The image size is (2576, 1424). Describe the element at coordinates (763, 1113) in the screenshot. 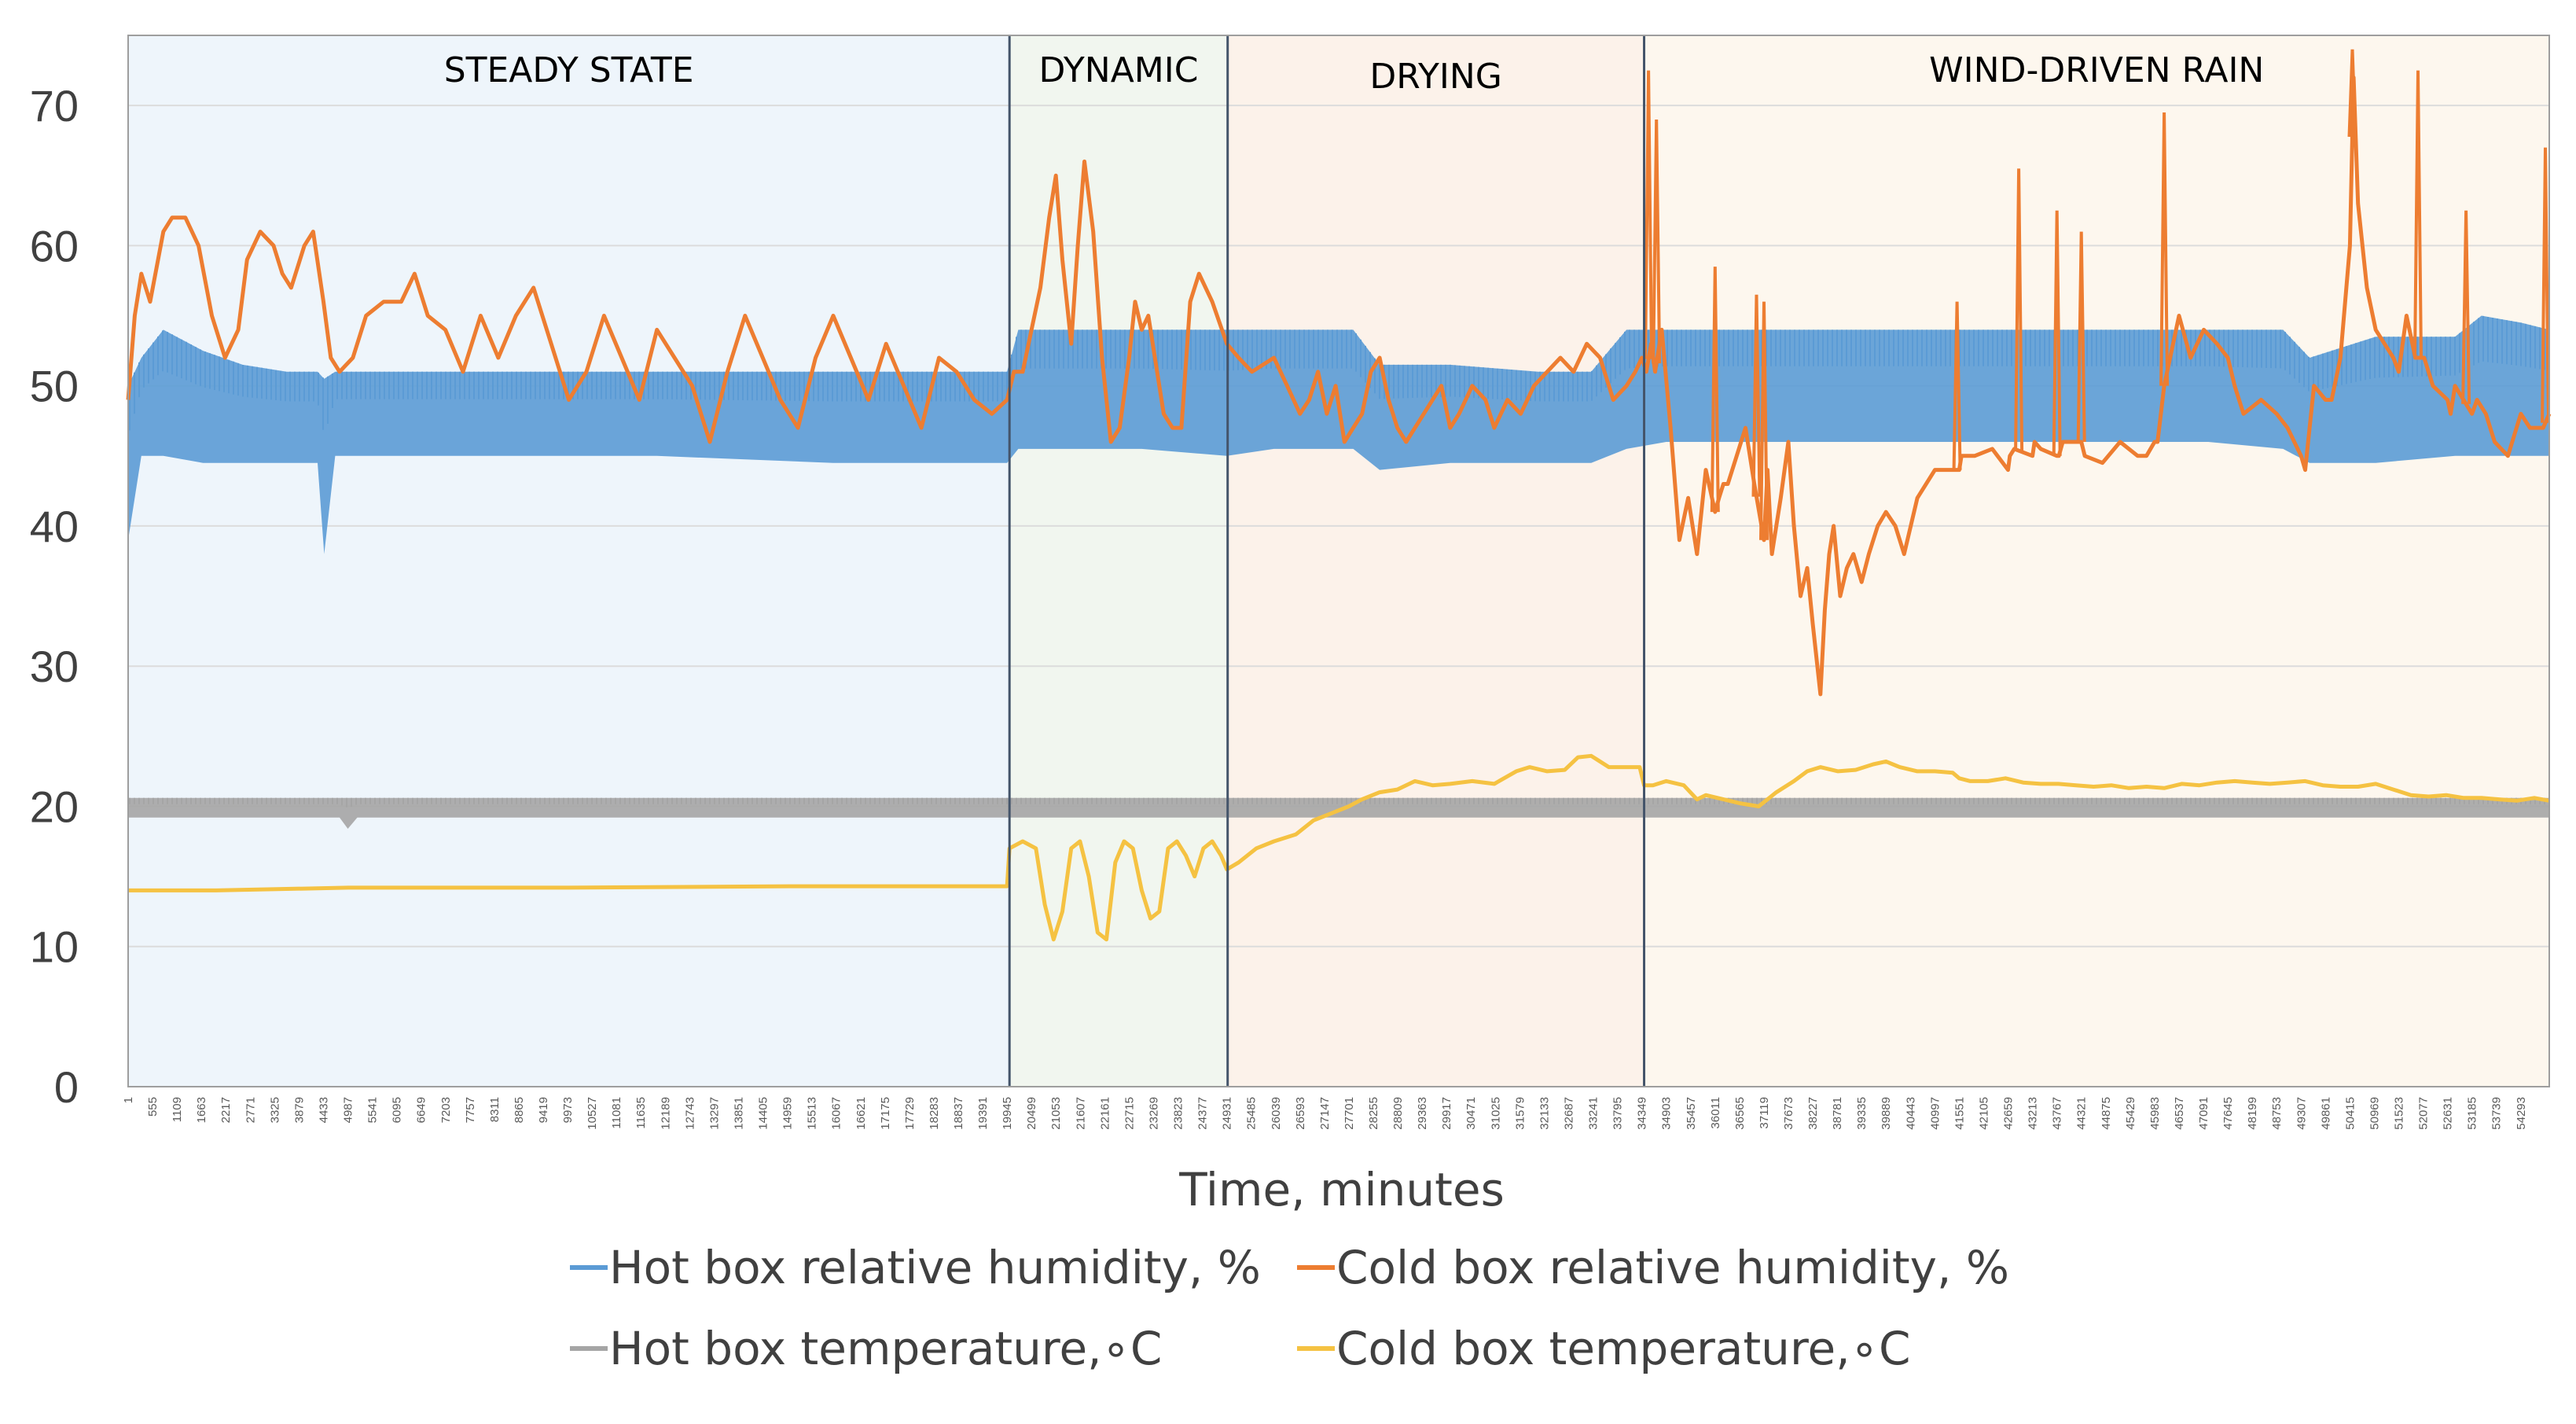

I see `x-tick-label: 14405` at that location.